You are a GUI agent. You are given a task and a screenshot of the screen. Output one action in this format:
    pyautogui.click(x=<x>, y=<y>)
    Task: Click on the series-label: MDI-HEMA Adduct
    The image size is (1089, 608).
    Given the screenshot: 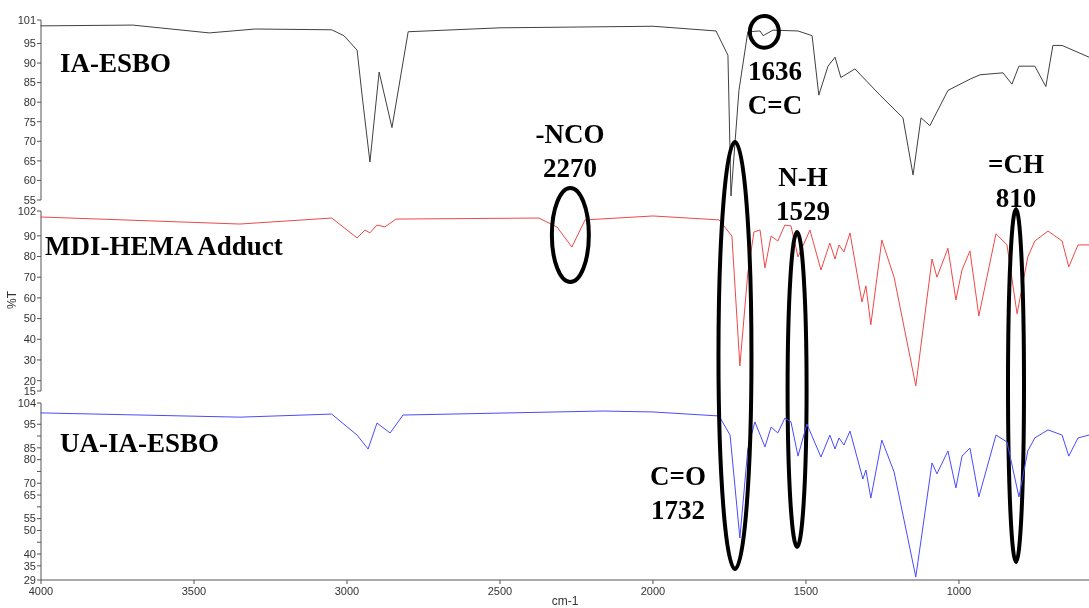 What is the action you would take?
    pyautogui.click(x=164, y=246)
    